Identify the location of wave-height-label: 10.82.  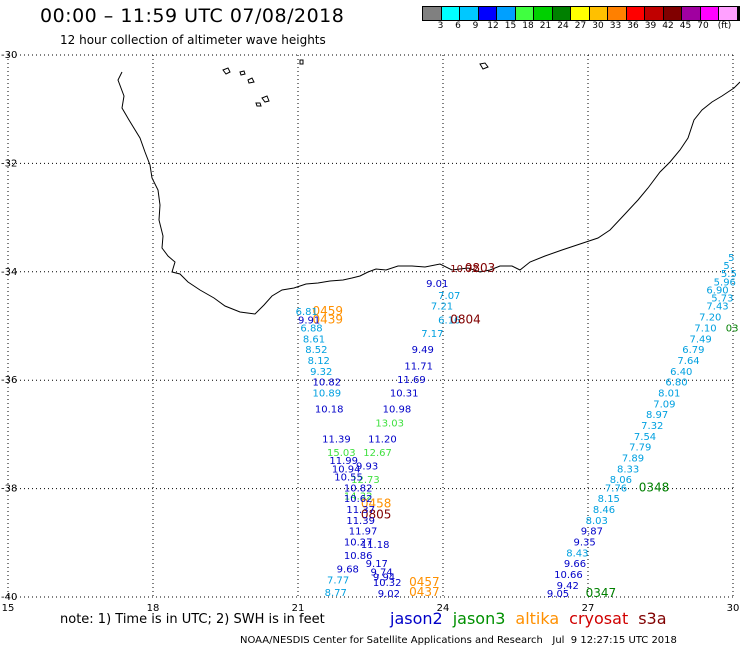
(358, 488).